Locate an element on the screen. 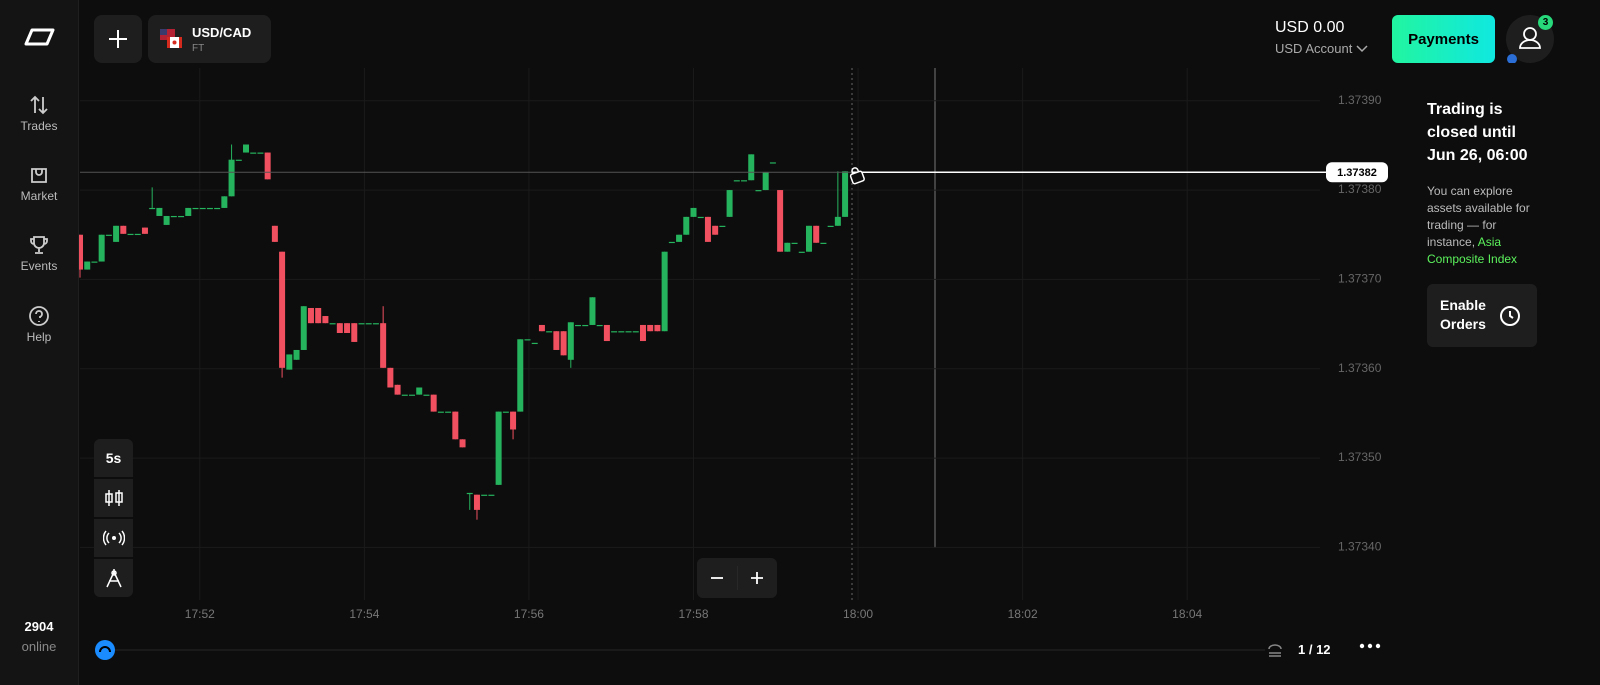 Image resolution: width=1600 pixels, height=685 pixels. asset-name: USD/CAD is located at coordinates (222, 32).